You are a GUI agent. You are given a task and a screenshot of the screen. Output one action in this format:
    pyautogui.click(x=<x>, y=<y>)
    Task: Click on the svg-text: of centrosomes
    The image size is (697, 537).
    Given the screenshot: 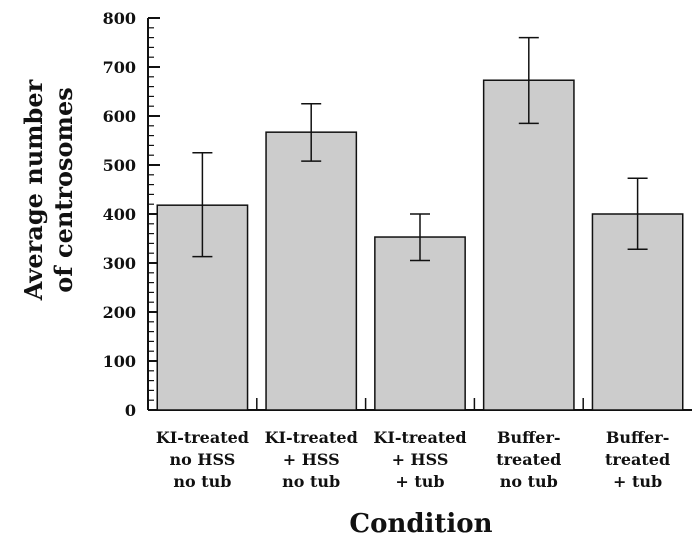 What is the action you would take?
    pyautogui.click(x=63, y=189)
    